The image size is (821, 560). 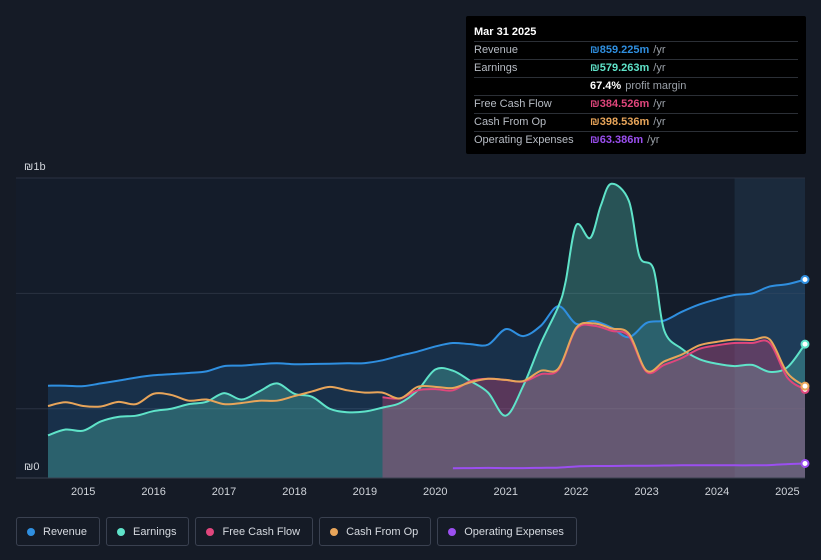 I want to click on legend-item-earnings: Earnings, so click(x=148, y=531).